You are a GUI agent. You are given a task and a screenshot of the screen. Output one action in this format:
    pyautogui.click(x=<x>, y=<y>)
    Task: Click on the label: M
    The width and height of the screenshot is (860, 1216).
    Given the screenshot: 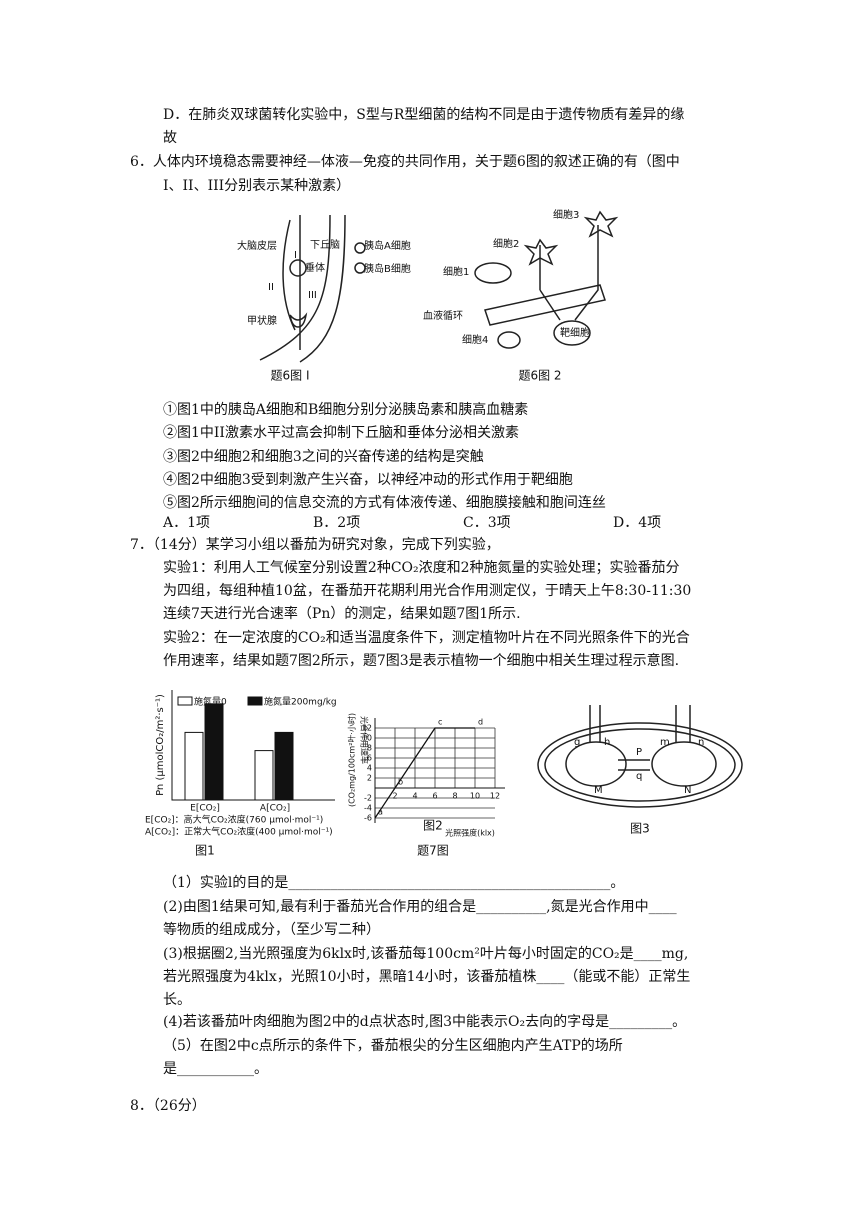 What is the action you would take?
    pyautogui.click(x=598, y=790)
    